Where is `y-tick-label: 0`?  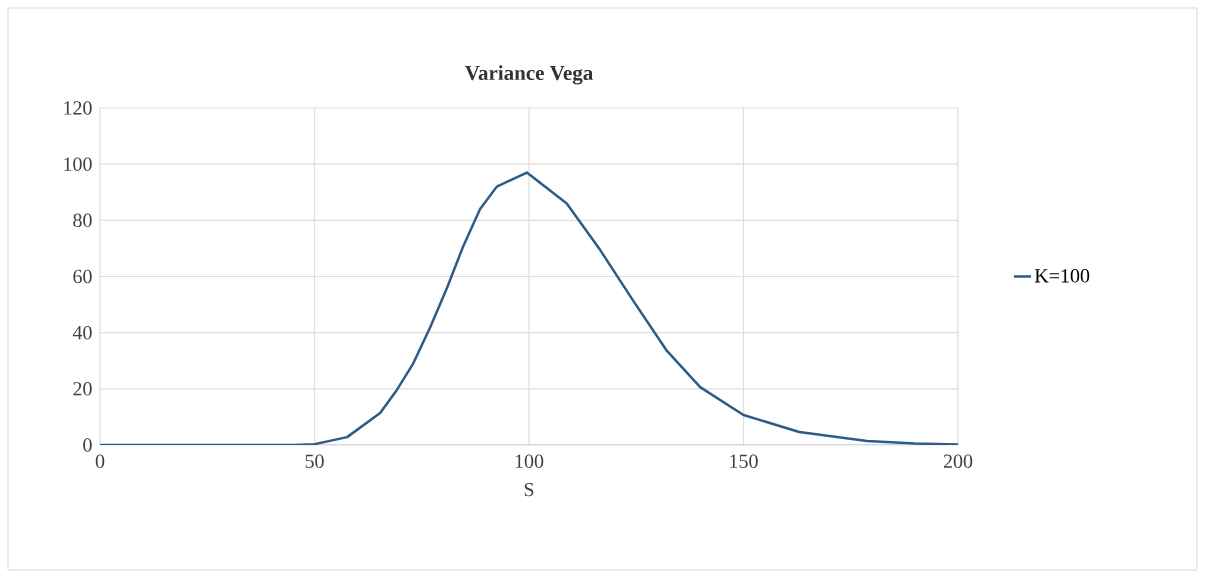
y-tick-label: 0 is located at coordinates (87, 445).